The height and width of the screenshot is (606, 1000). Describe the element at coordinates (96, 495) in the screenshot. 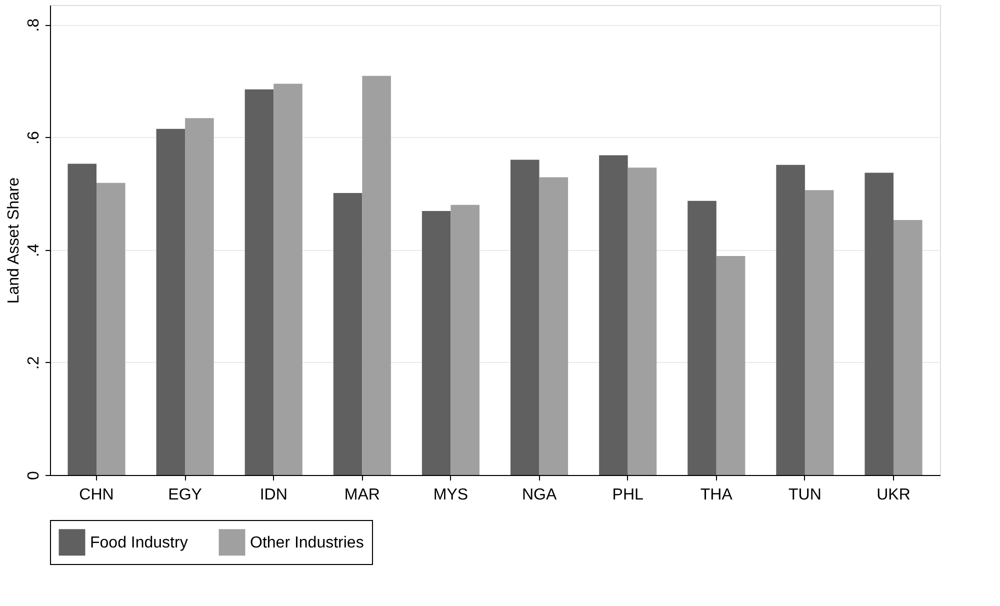

I see `x-tick-label: CHN` at that location.